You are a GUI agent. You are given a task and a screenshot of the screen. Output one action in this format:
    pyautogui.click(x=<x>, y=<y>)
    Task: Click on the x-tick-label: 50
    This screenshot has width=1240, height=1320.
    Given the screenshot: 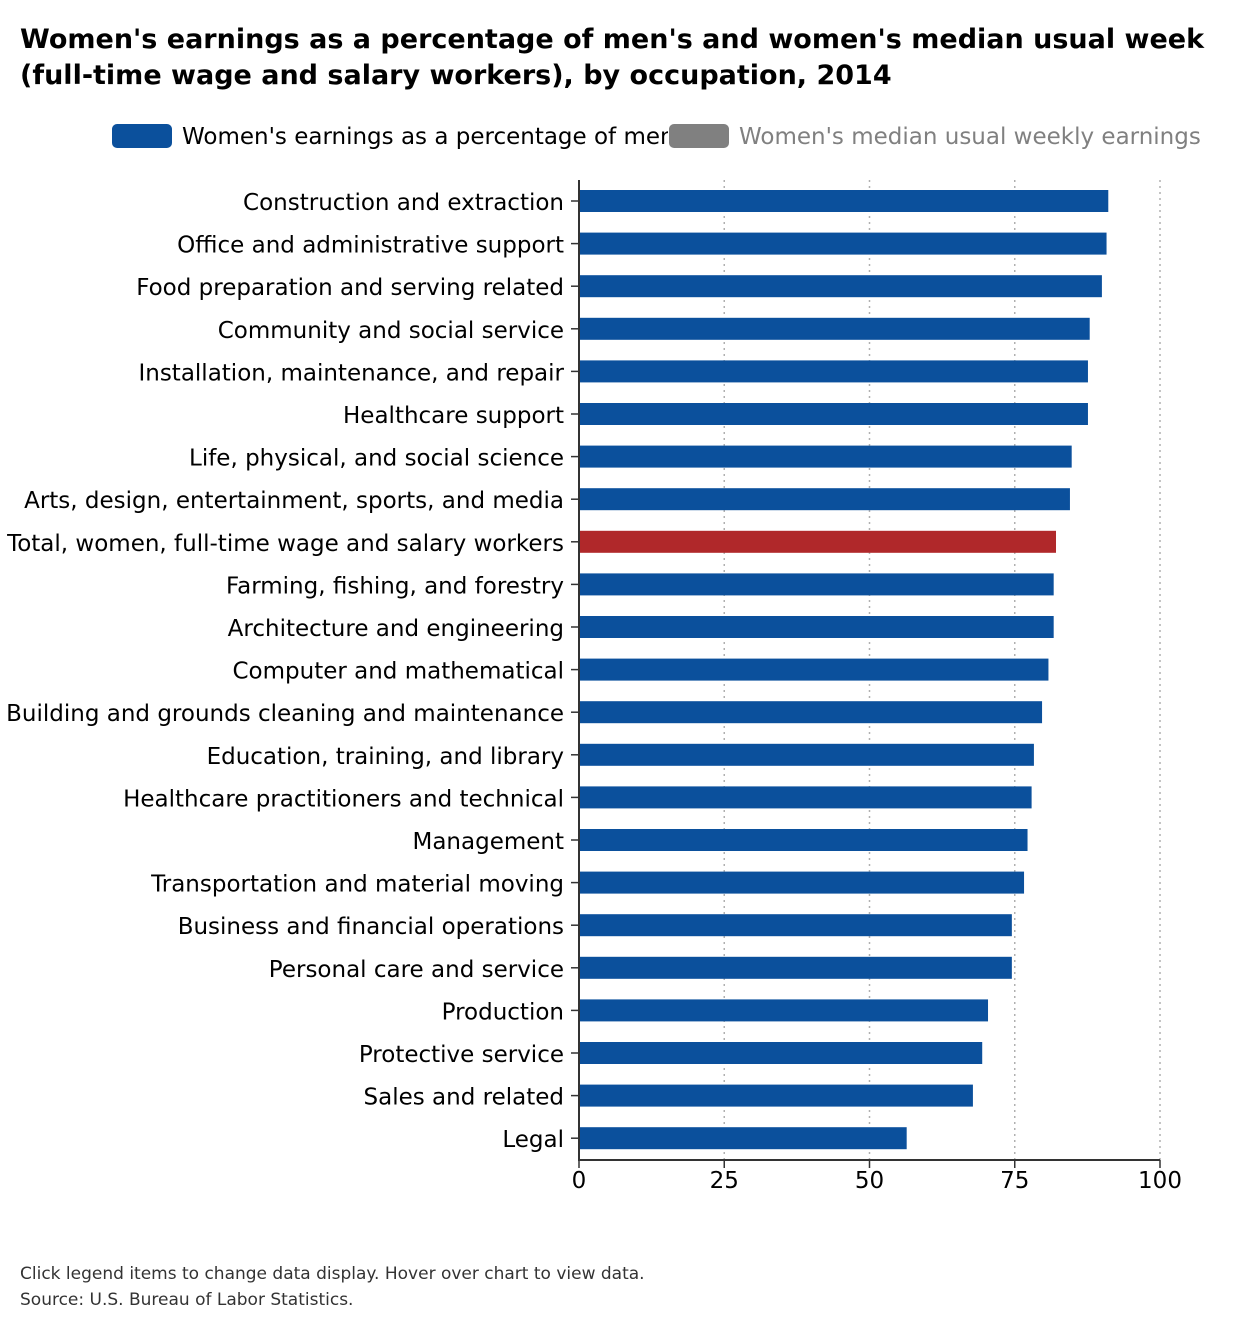 What is the action you would take?
    pyautogui.click(x=869, y=1181)
    